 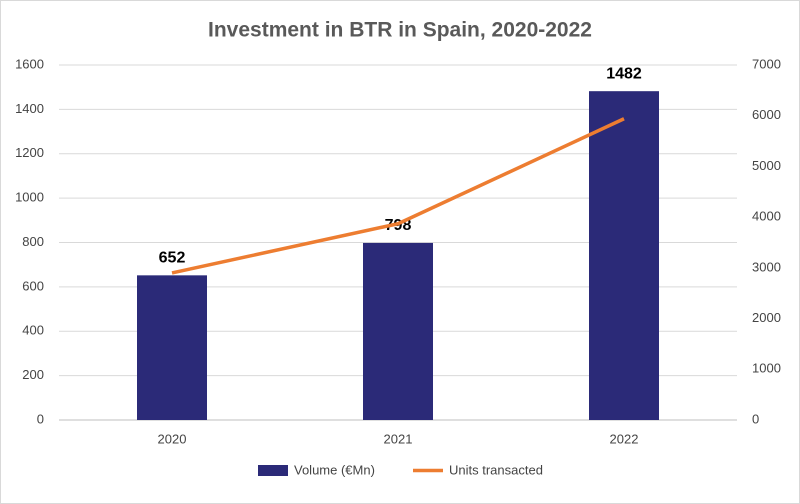 I want to click on y2-tick-label: 2000, so click(x=766, y=317).